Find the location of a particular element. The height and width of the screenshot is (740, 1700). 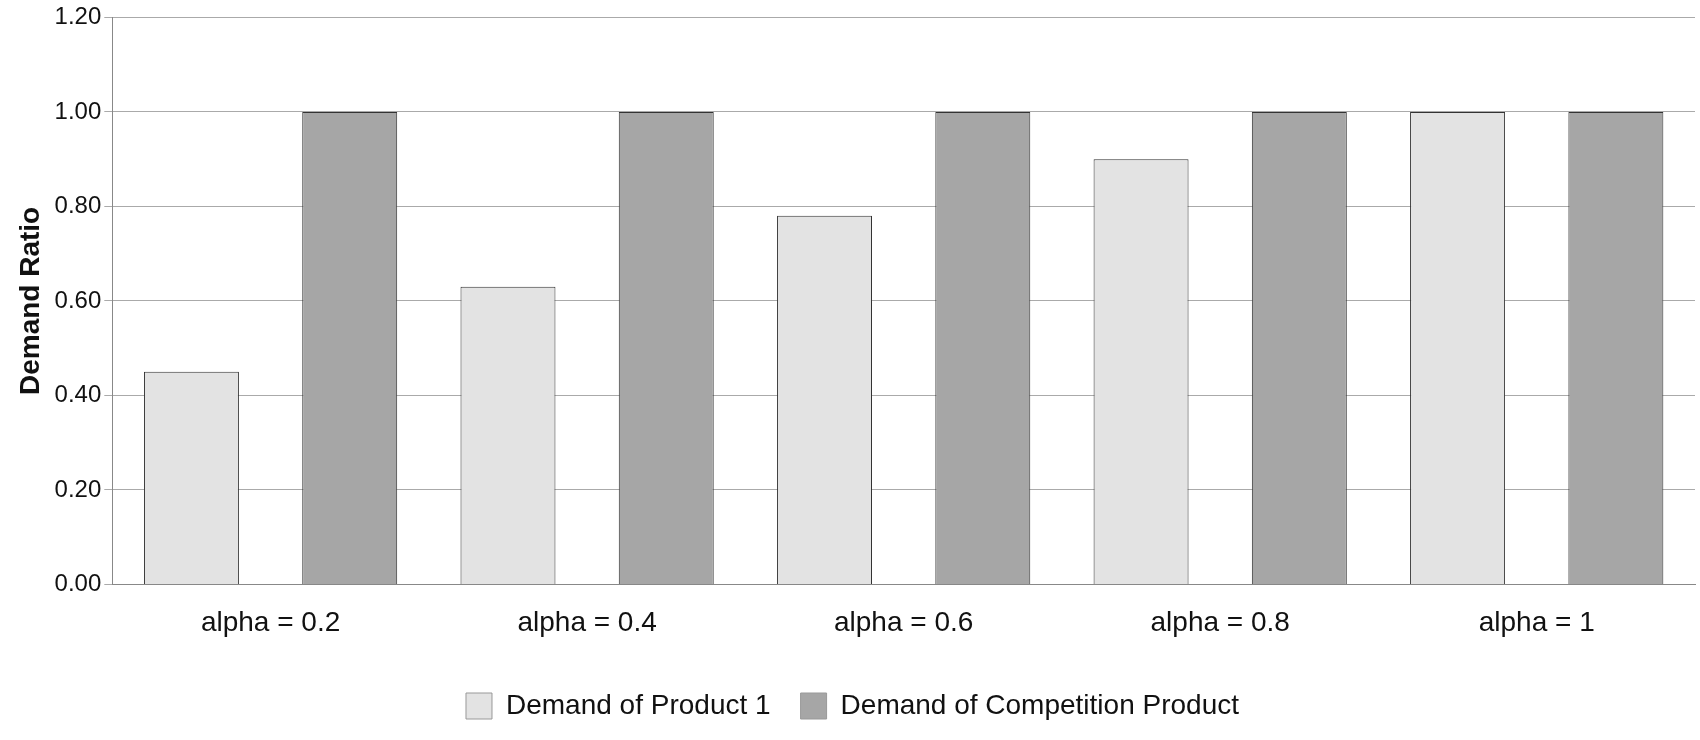

y-tick-label: 0.00 is located at coordinates (78, 583).